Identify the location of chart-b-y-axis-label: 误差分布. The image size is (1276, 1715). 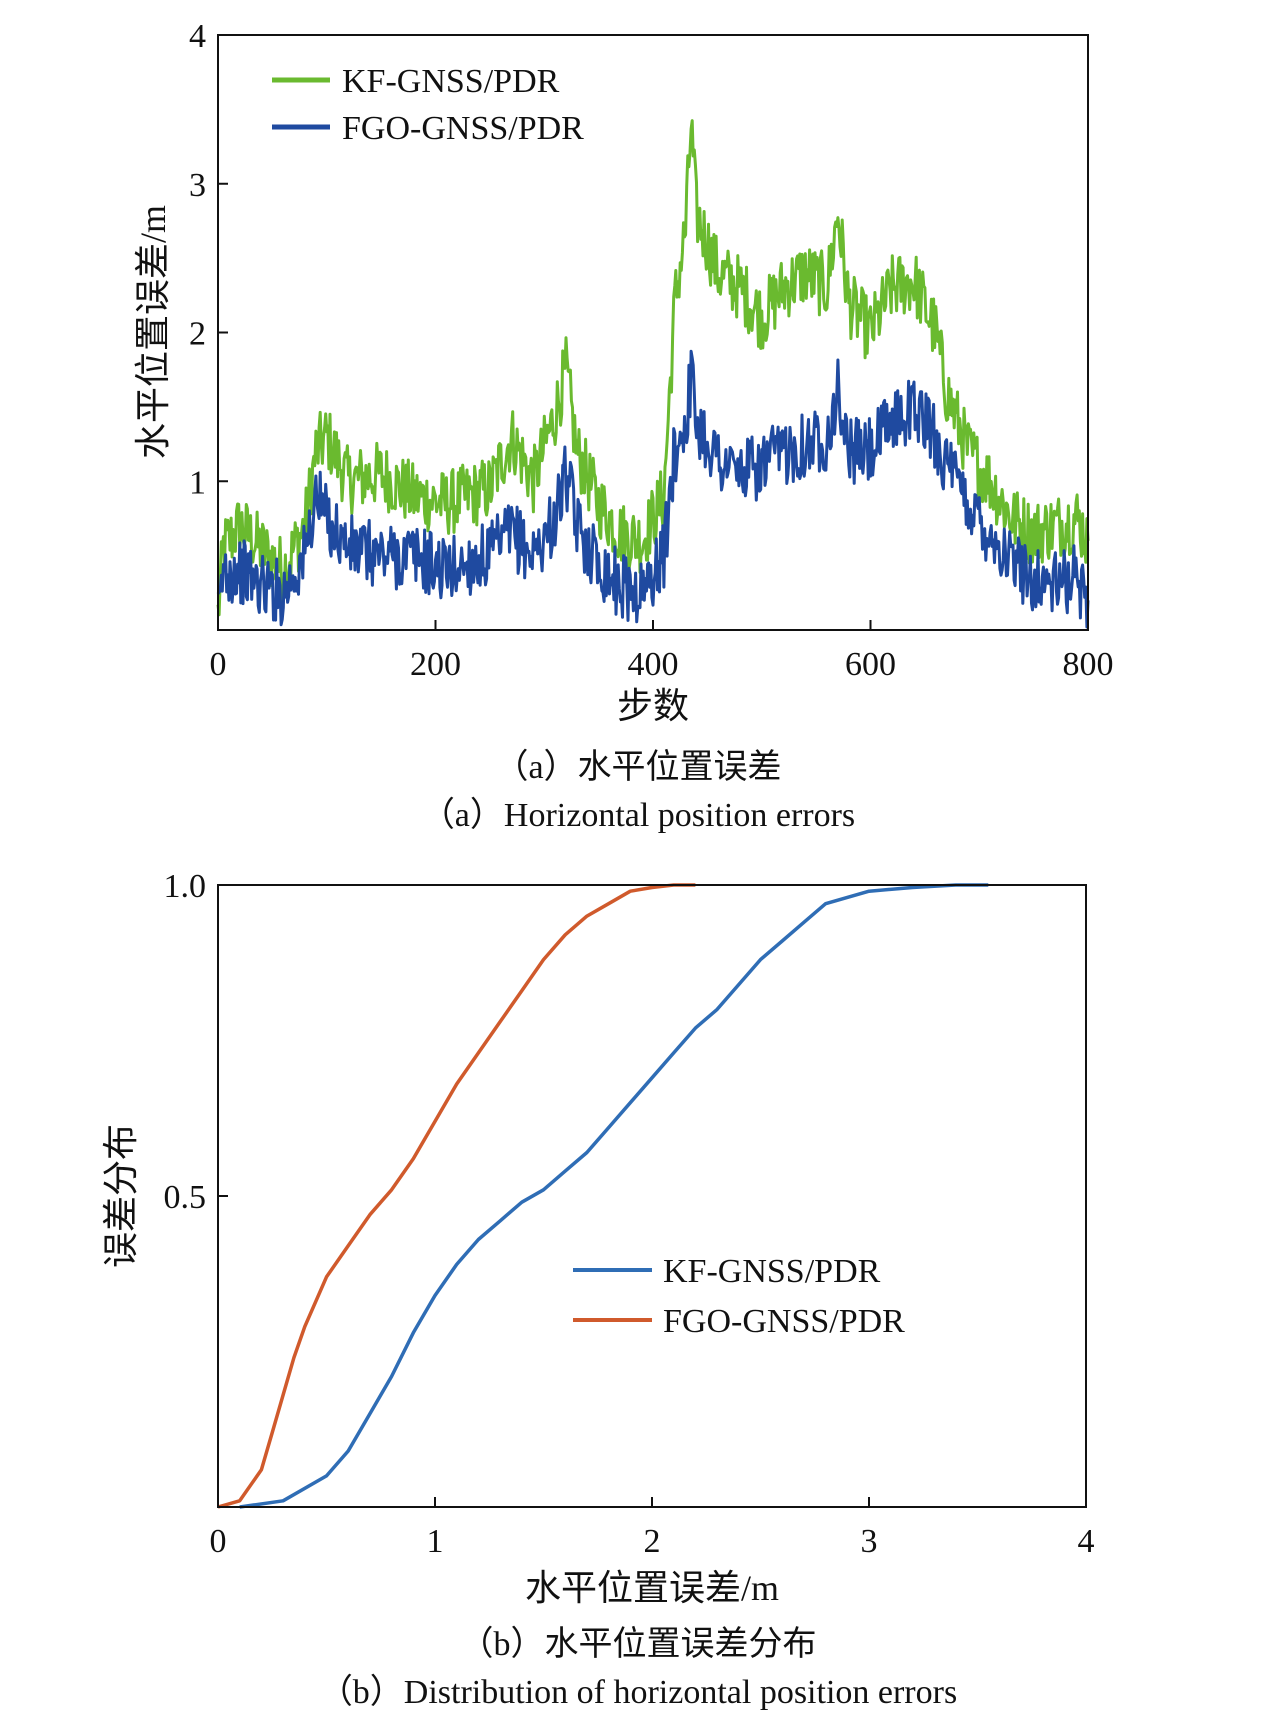
(121, 1196).